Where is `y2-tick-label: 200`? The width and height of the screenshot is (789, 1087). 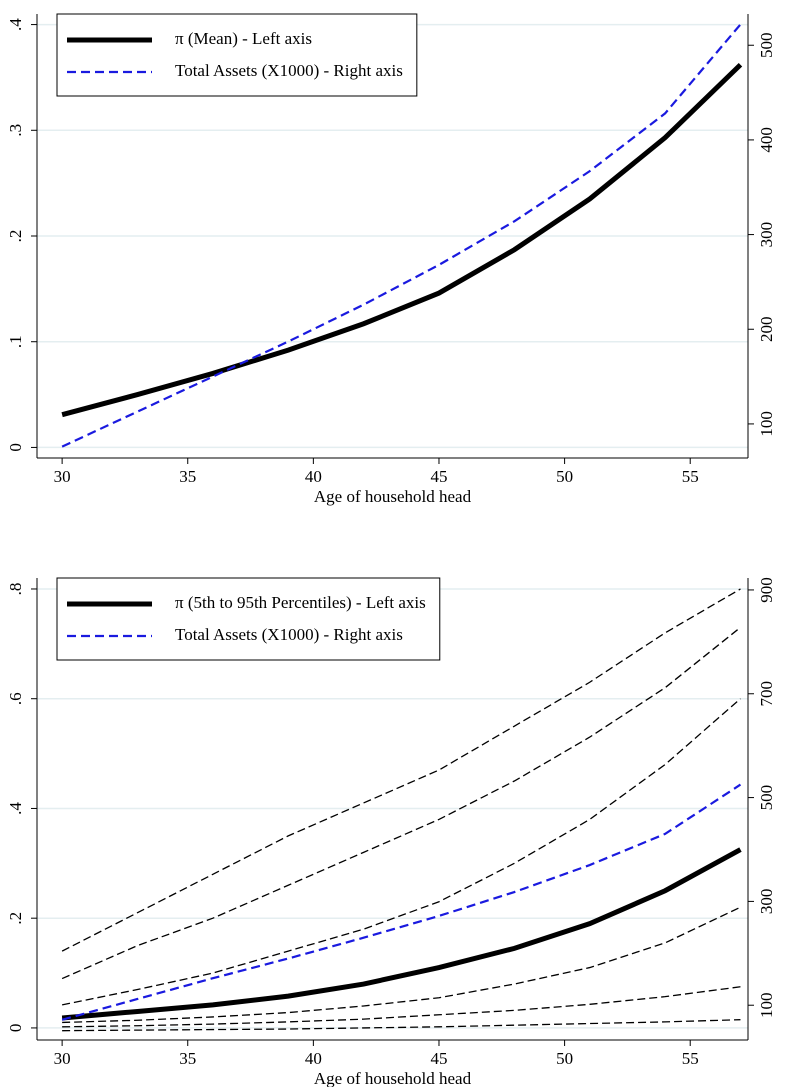
y2-tick-label: 200 is located at coordinates (766, 329).